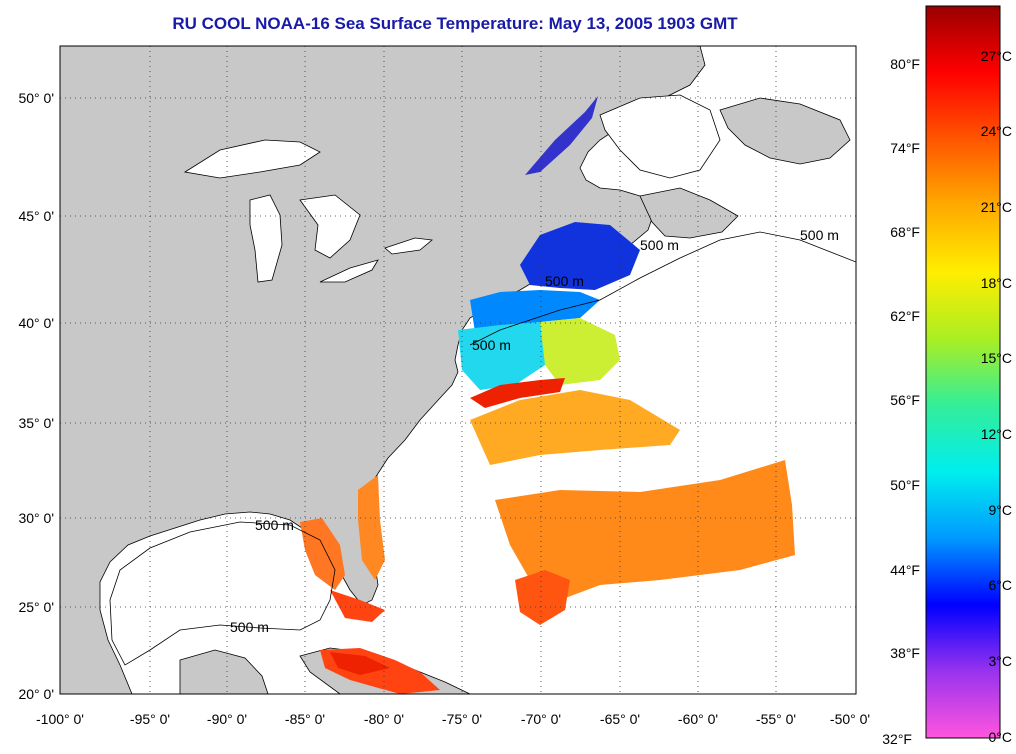 This screenshot has width=1016, height=754. I want to click on maritimes-land, so click(689, 213).